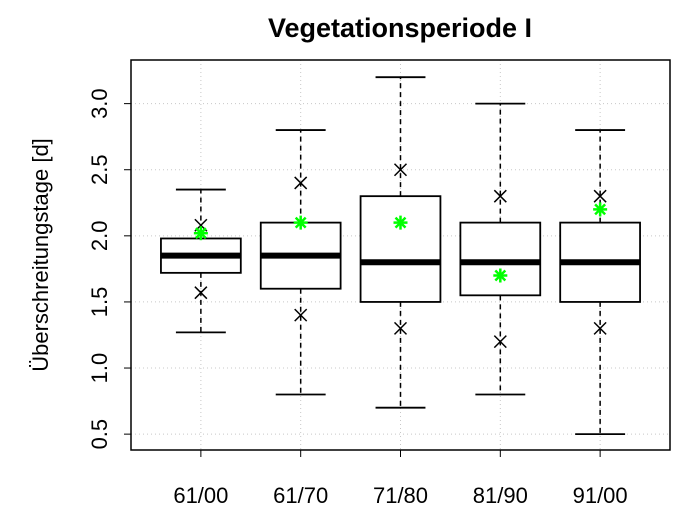  What do you see at coordinates (400, 28) in the screenshot?
I see `chart-title: Vegetationsperiode I` at bounding box center [400, 28].